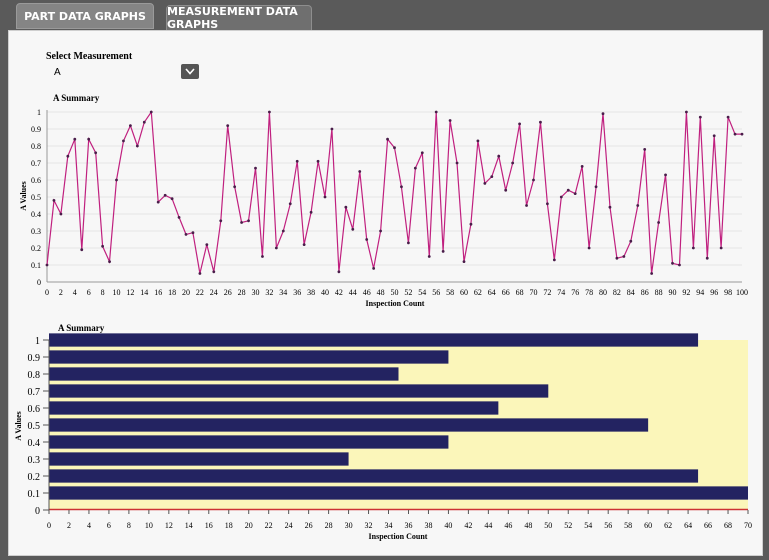 The height and width of the screenshot is (560, 769). What do you see at coordinates (448, 525) in the screenshot?
I see `bar-x-tick-label: 40` at bounding box center [448, 525].